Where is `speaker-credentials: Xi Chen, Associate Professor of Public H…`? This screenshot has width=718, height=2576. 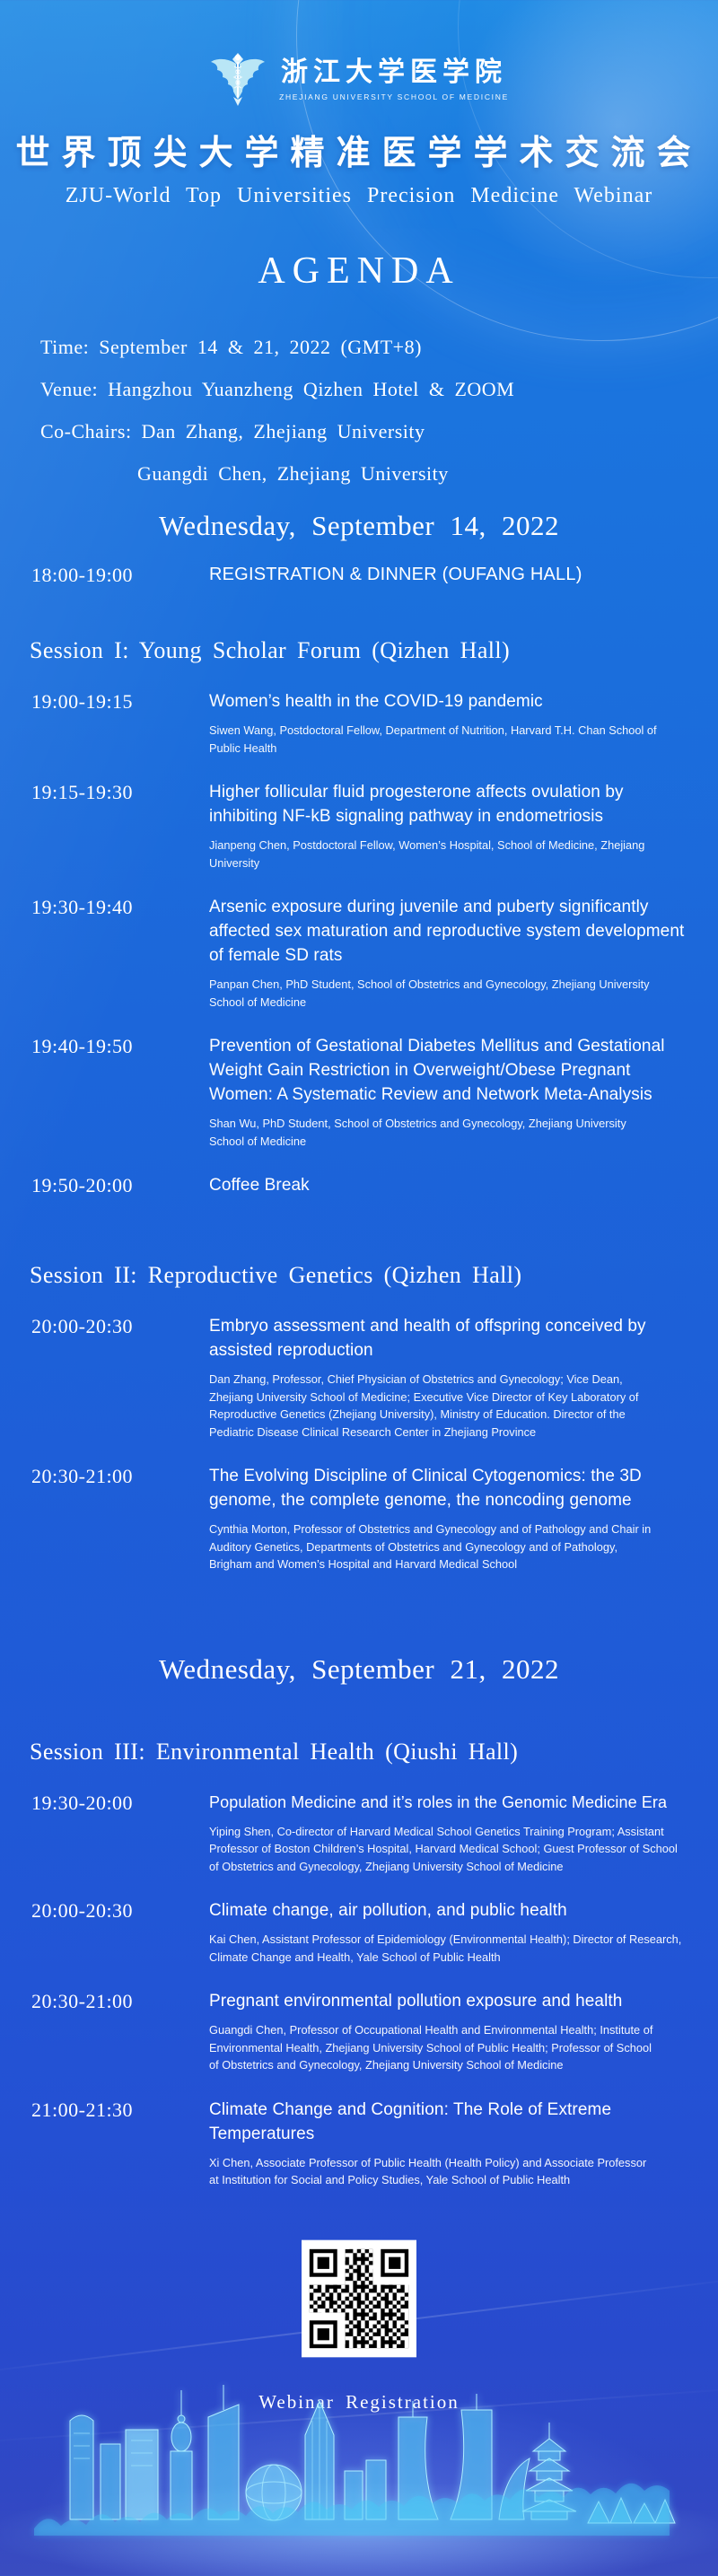
speaker-credentials: Xi Chen, Associate Professor of Public H… is located at coordinates (428, 2171).